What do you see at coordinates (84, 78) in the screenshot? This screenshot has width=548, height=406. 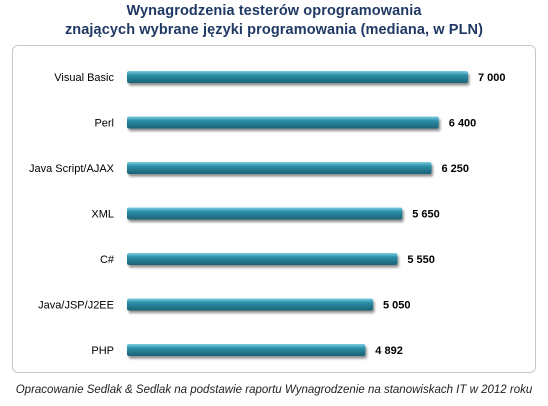 I see `category-label: Visual Basic` at bounding box center [84, 78].